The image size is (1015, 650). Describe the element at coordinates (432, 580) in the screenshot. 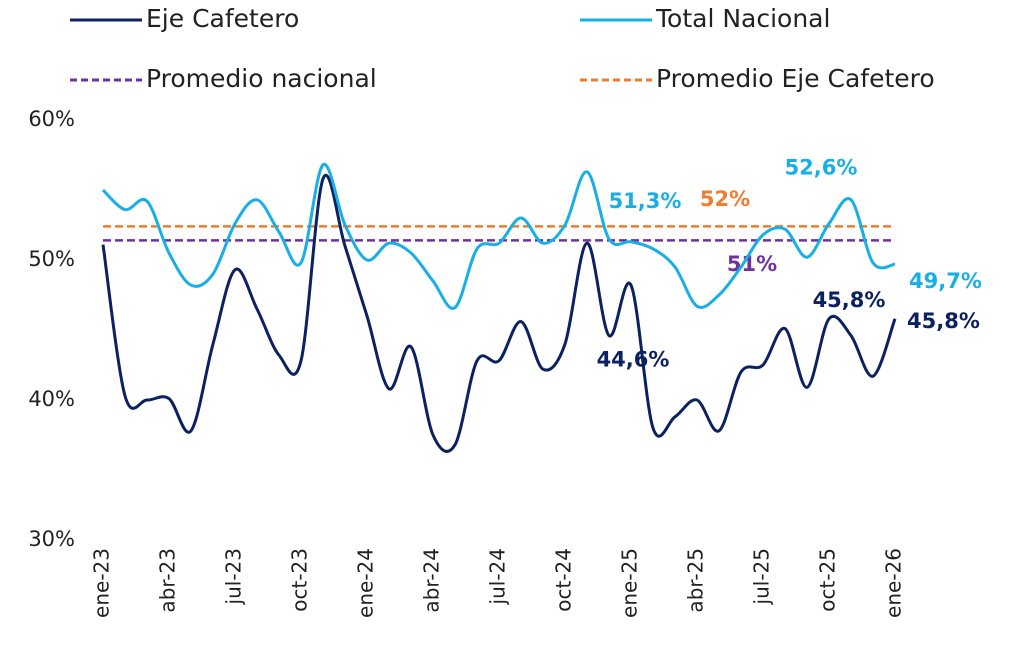

I see `x-tick-label: abr-24` at that location.